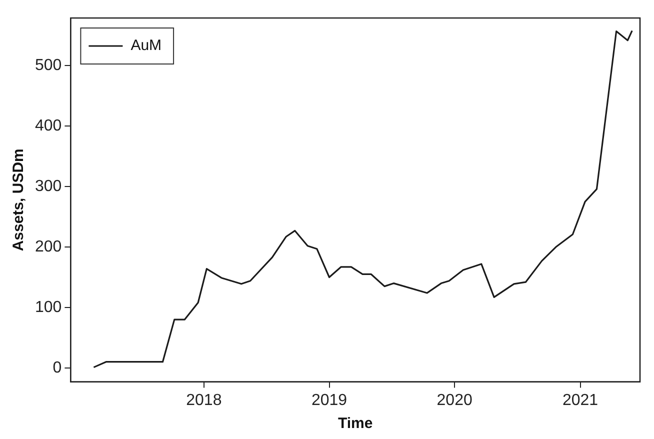 This screenshot has width=654, height=439. What do you see at coordinates (19, 200) in the screenshot?
I see `y-axis-title: Assets, USDm` at bounding box center [19, 200].